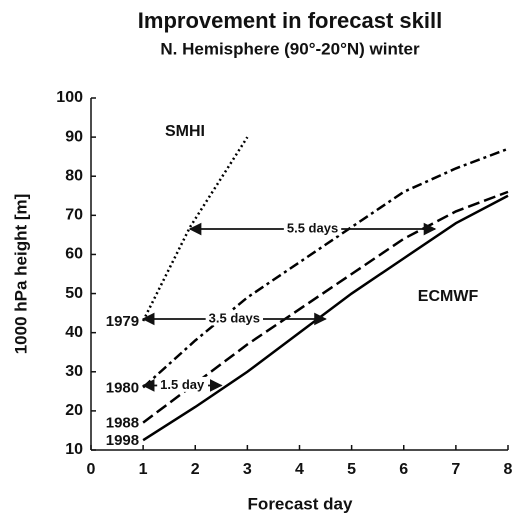 This screenshot has height=521, width=514. What do you see at coordinates (74, 449) in the screenshot?
I see `y-tick-label: 10` at bounding box center [74, 449].